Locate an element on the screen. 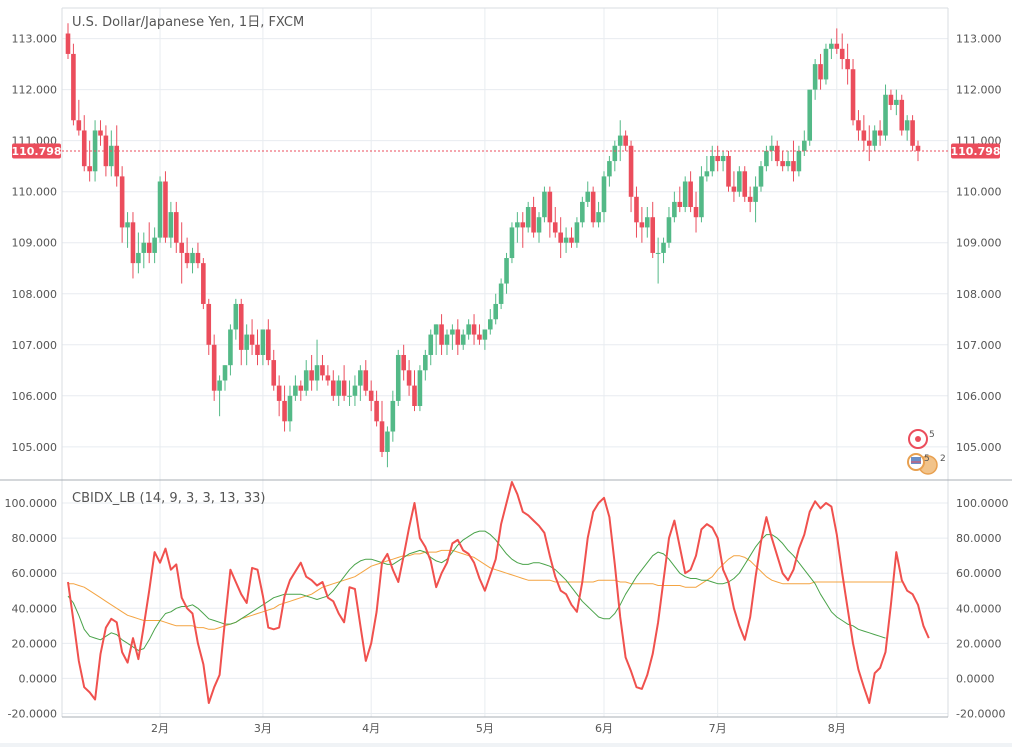  month-tick-label: 8月 is located at coordinates (837, 728).